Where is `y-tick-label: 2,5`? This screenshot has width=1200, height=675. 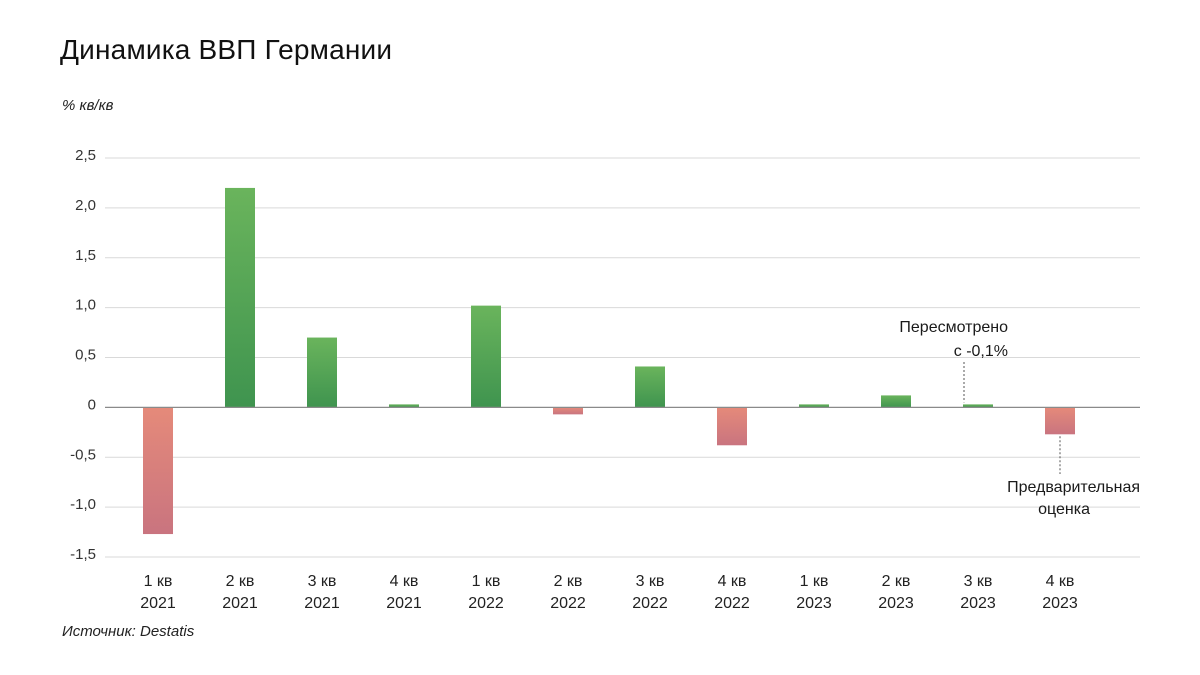
y-tick-label: 2,5 is located at coordinates (85, 155).